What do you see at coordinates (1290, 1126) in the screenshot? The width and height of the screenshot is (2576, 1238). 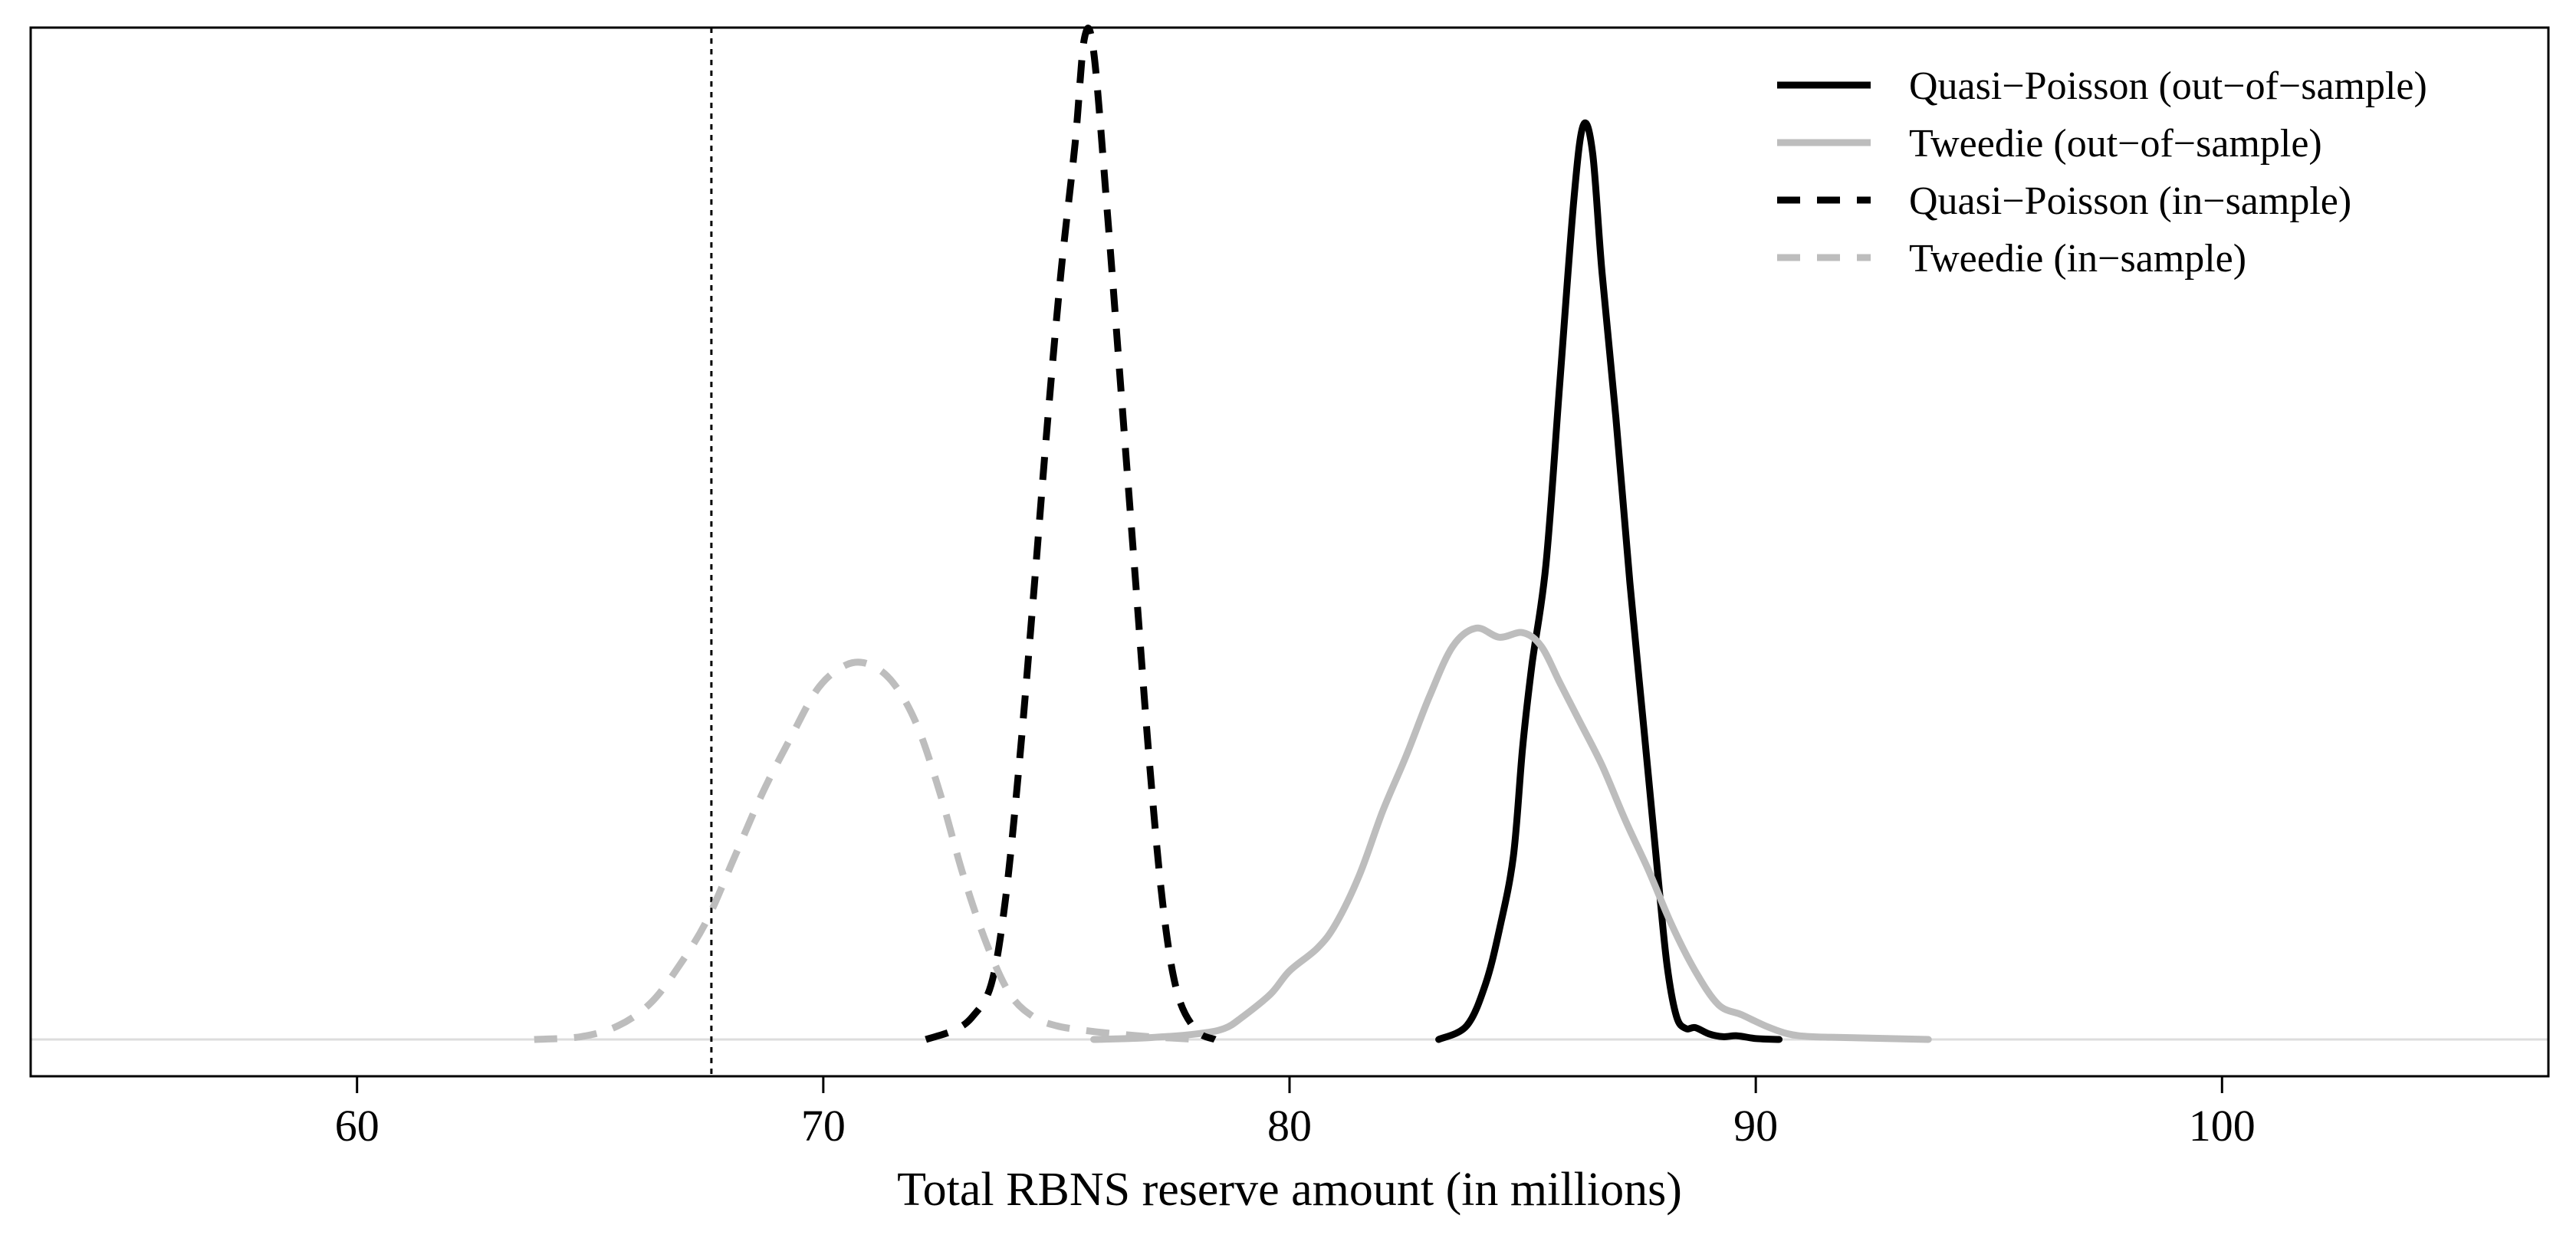 I see `x-tick-label: 80` at bounding box center [1290, 1126].